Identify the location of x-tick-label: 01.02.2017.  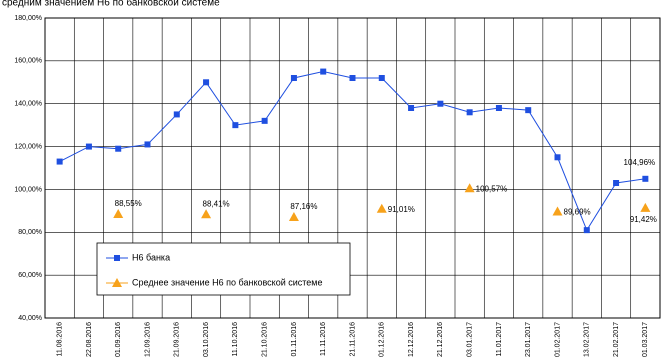
(557, 339).